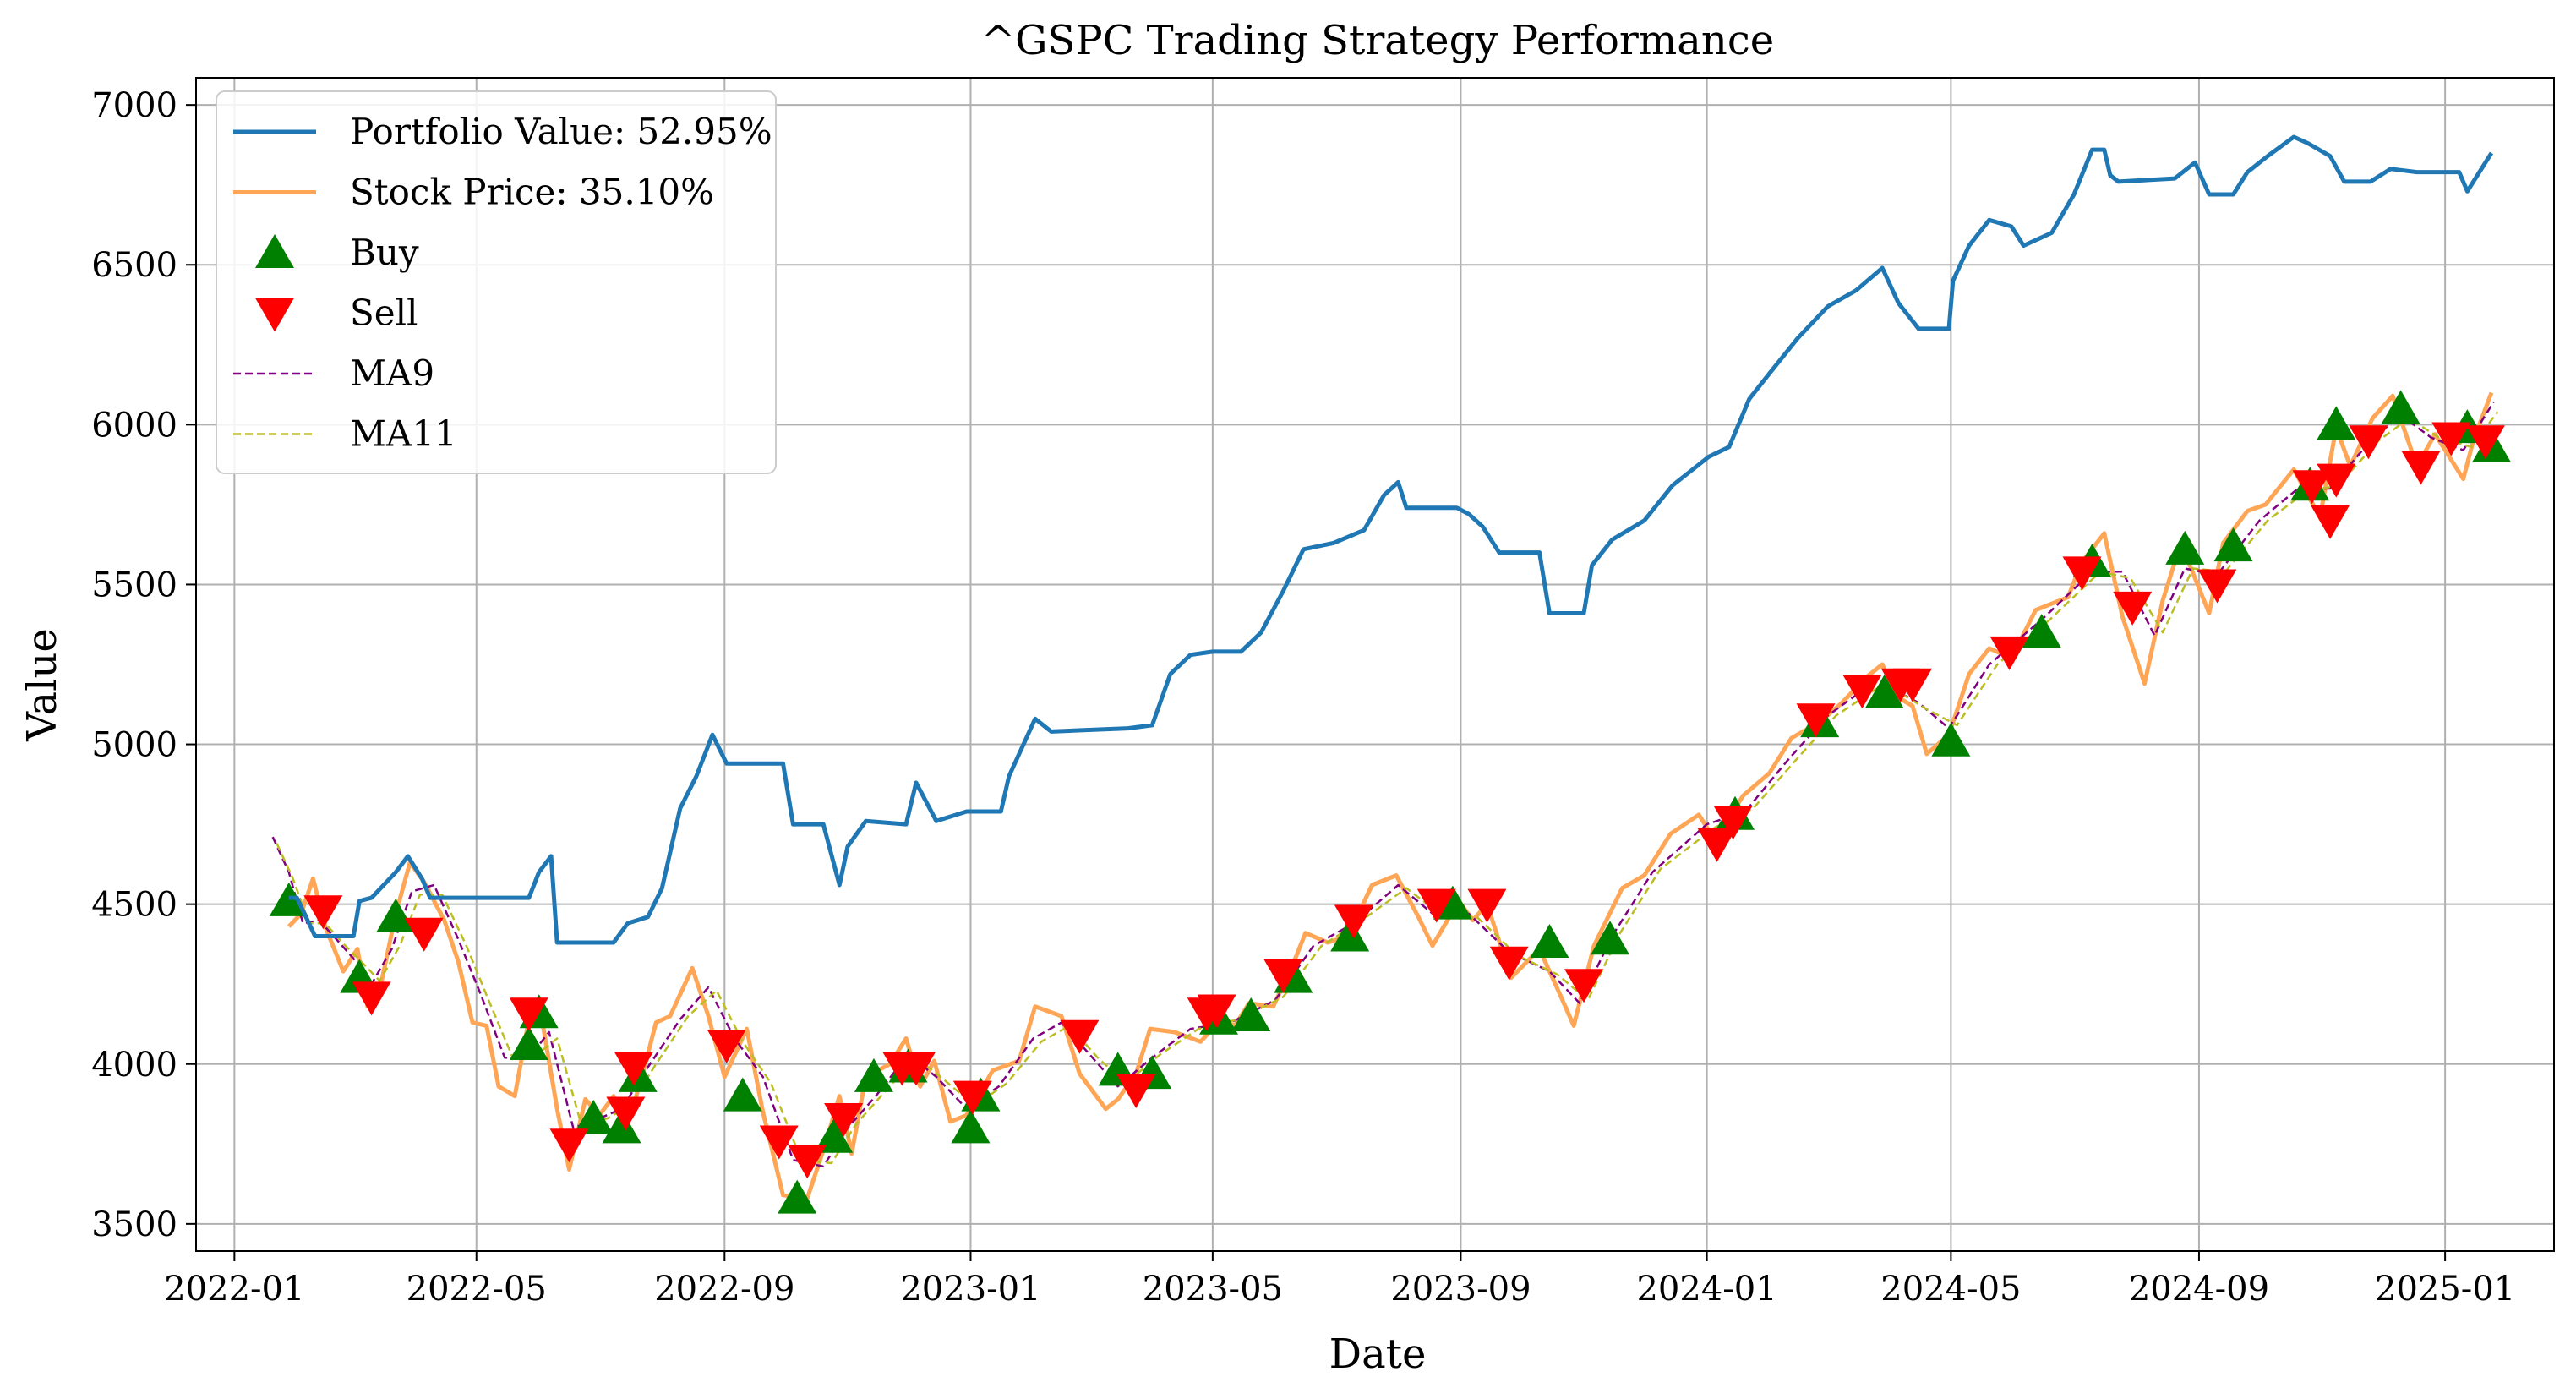 The height and width of the screenshot is (1399, 2576). I want to click on y-tick-label: 5500, so click(134, 585).